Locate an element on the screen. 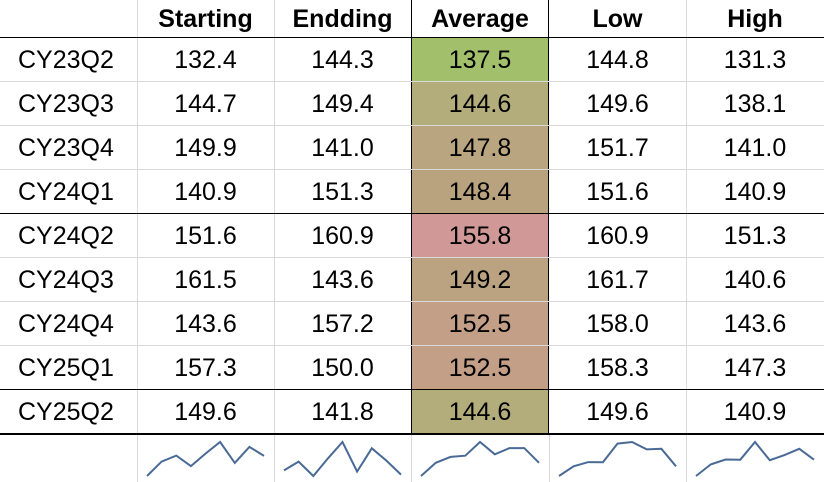  column-header-ending: Endding is located at coordinates (342, 18).